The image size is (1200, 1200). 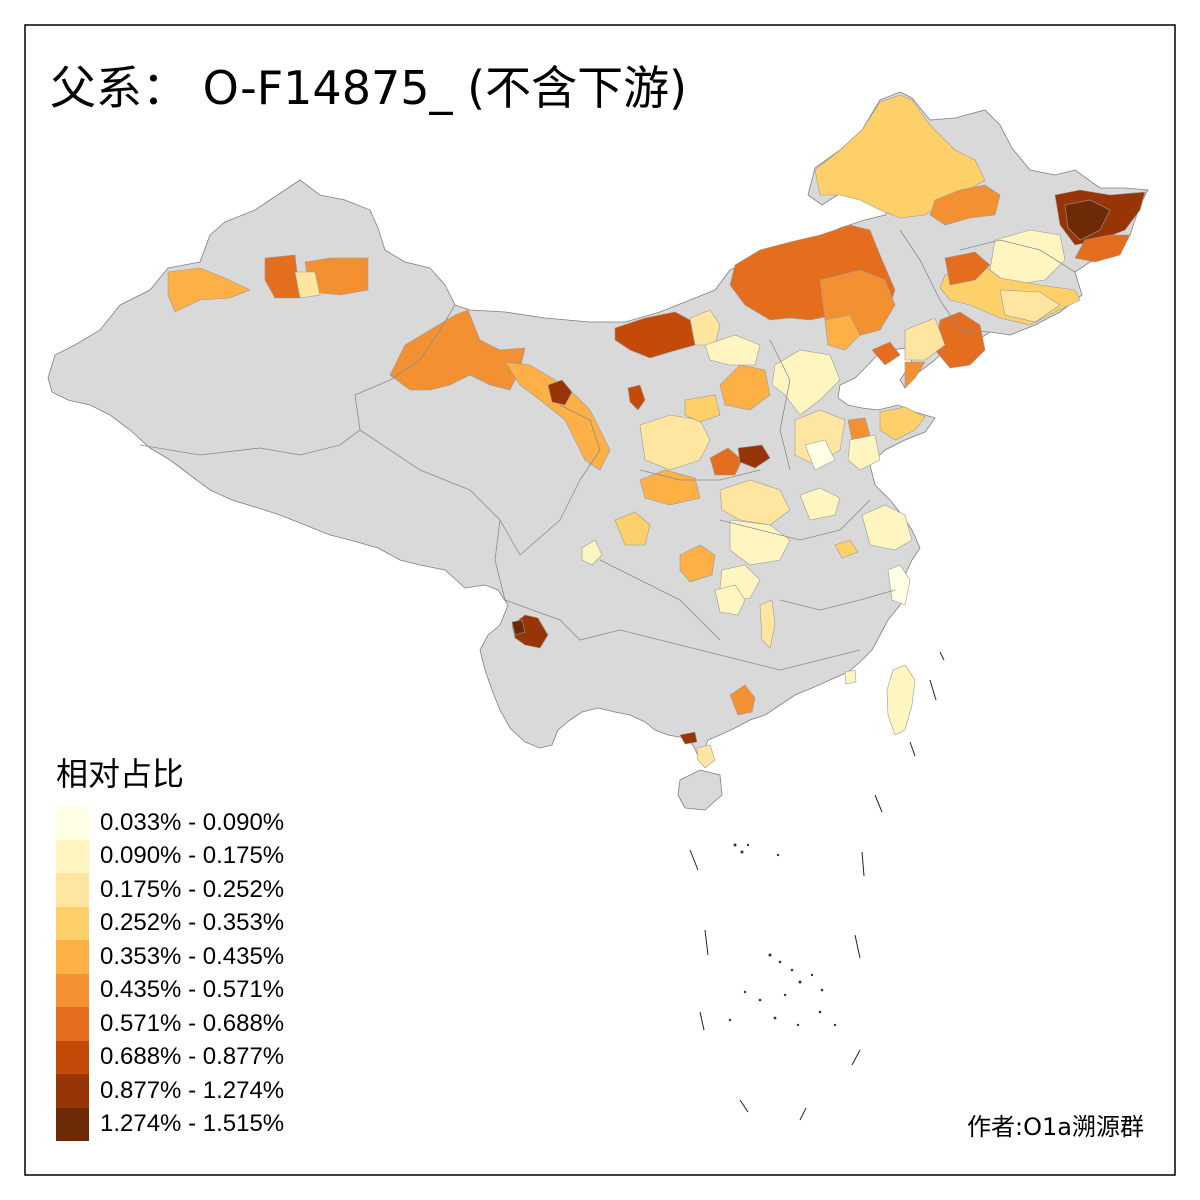 I want to click on legend-label: 0.033% - 0.090%, so click(x=192, y=822).